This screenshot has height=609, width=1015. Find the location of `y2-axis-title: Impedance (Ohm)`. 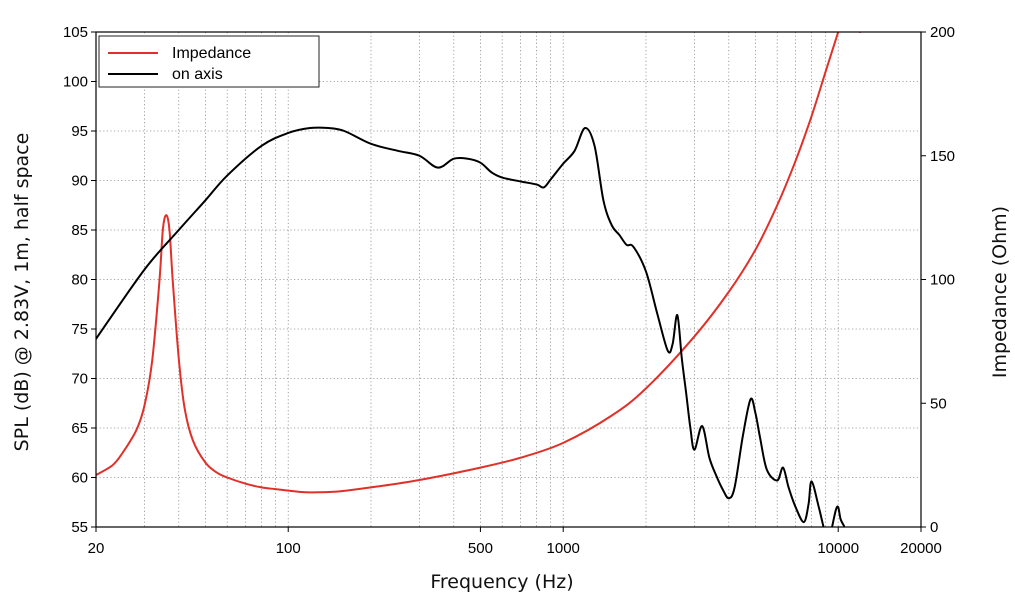

y2-axis-title: Impedance (Ohm) is located at coordinates (1000, 292).